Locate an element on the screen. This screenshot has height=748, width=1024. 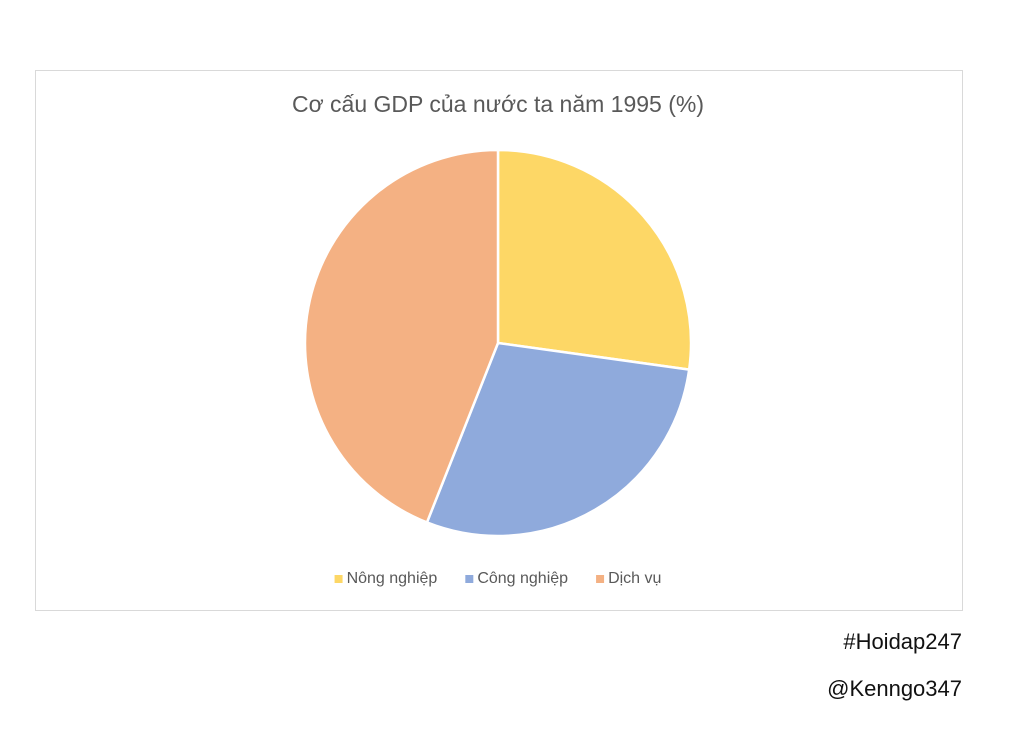
legend-label: Công nghiệp is located at coordinates (522, 578).